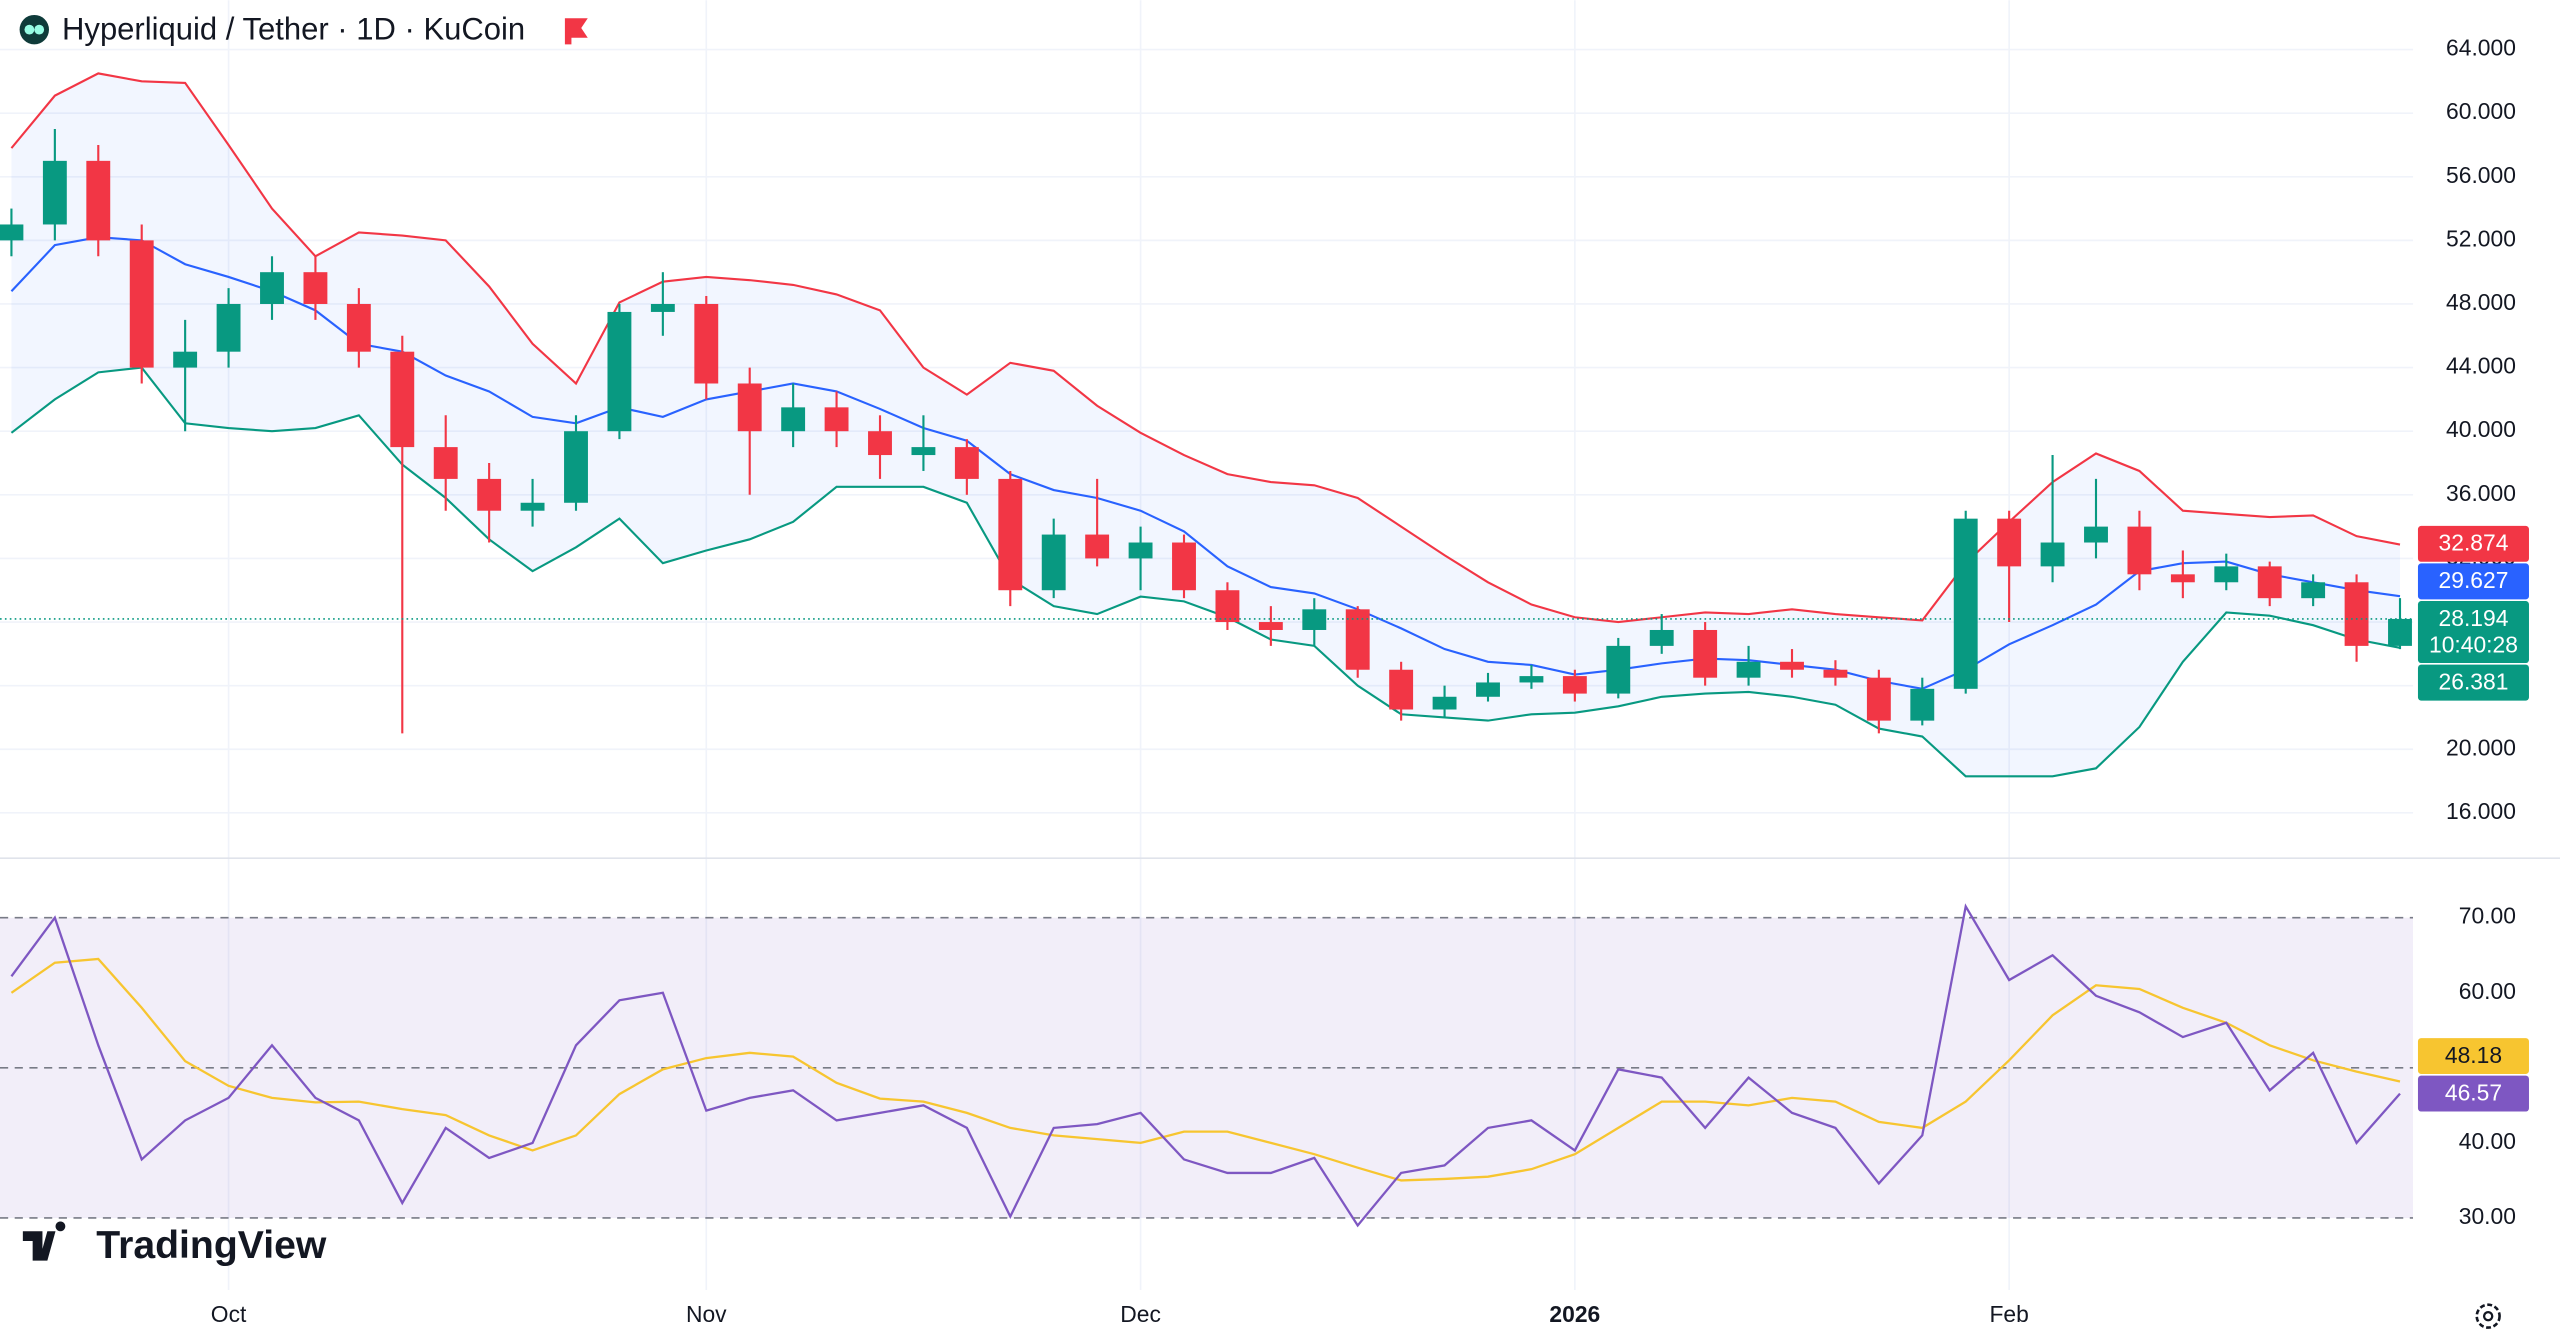 The height and width of the screenshot is (1336, 2560). Describe the element at coordinates (2487, 1141) in the screenshot. I see `y-tick-label: 40.00` at that location.